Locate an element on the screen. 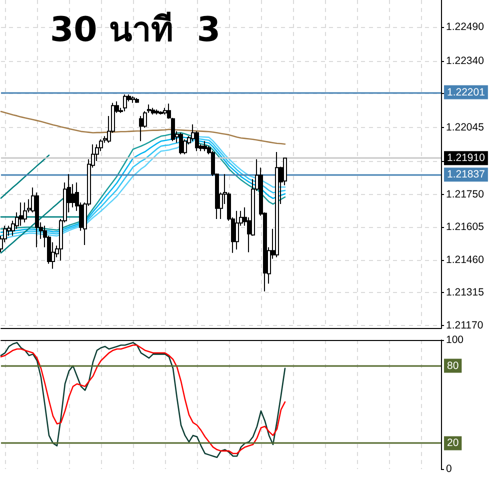  y-tick-label: 1.21460 is located at coordinates (465, 260).